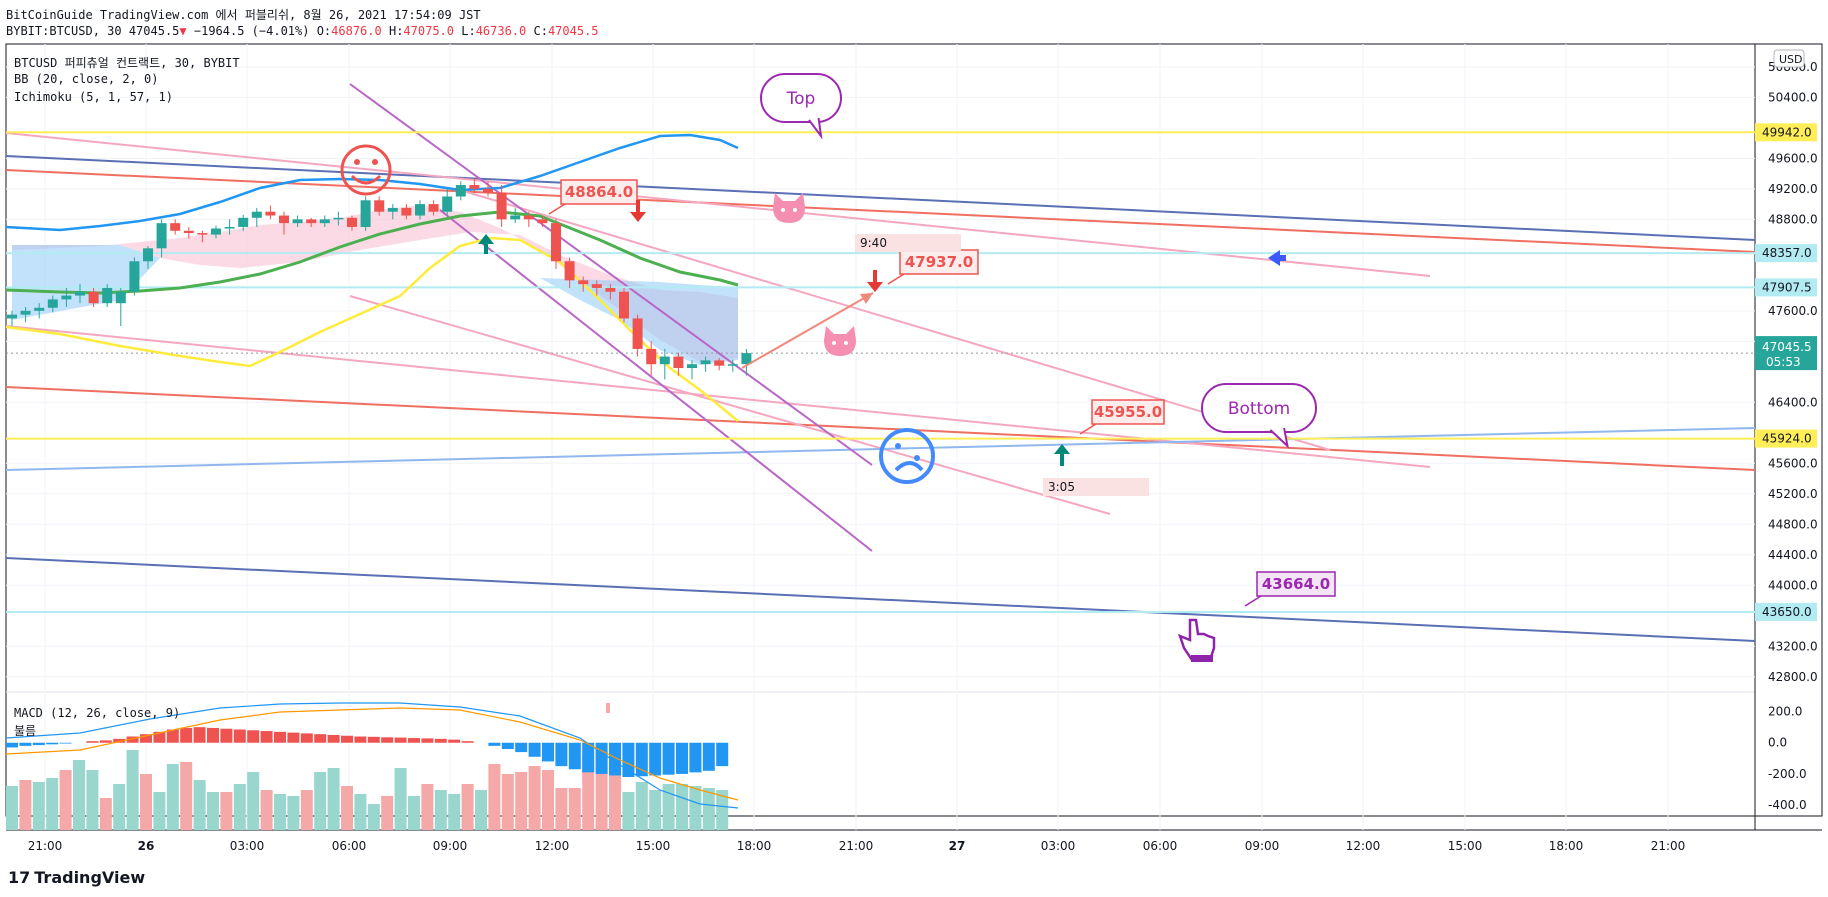  Describe the element at coordinates (898, 446) in the screenshot. I see `sad-eye` at that location.